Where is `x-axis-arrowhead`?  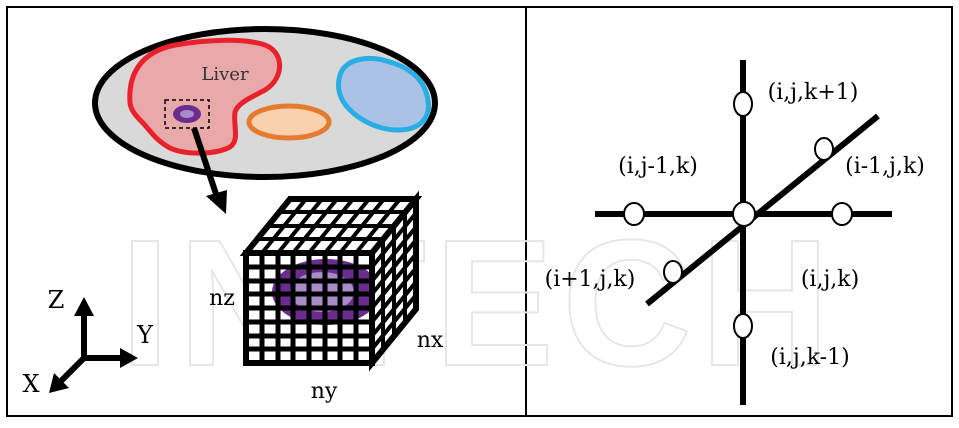
x-axis-arrowhead is located at coordinates (59, 383).